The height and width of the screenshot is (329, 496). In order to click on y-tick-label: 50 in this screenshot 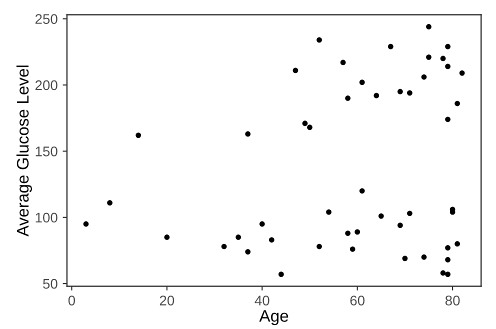, I will do `click(50, 283)`.